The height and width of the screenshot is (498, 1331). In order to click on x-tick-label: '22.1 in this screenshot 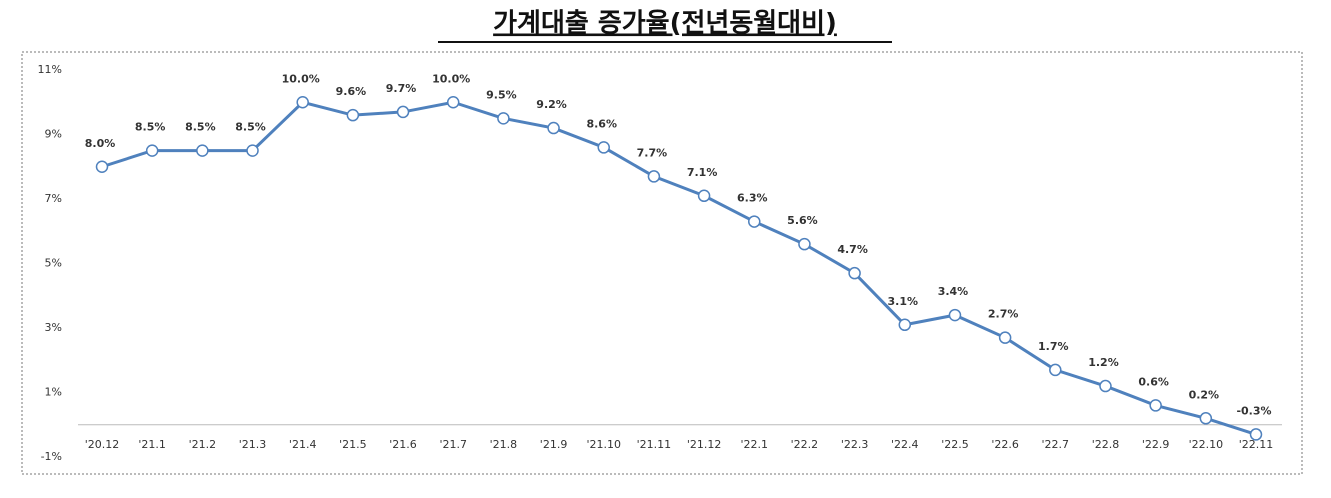, I will do `click(754, 444)`.